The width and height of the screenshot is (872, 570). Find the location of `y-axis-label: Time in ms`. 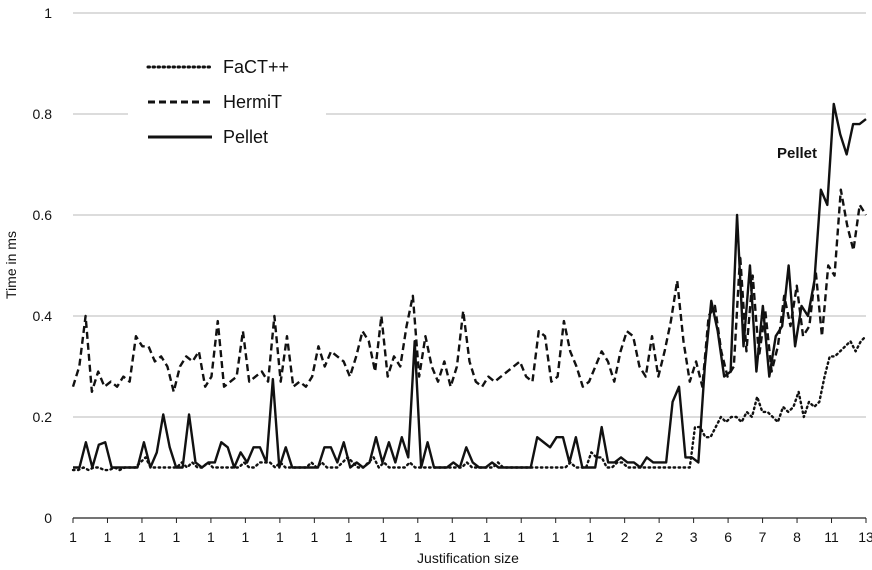

y-axis-label: Time in ms is located at coordinates (11, 265).